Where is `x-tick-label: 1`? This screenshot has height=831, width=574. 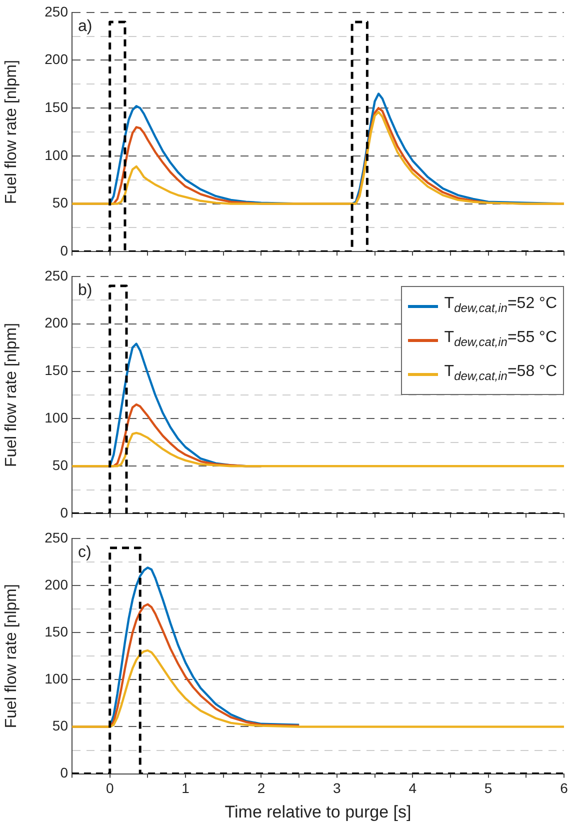
x-tick-label: 1 is located at coordinates (186, 788).